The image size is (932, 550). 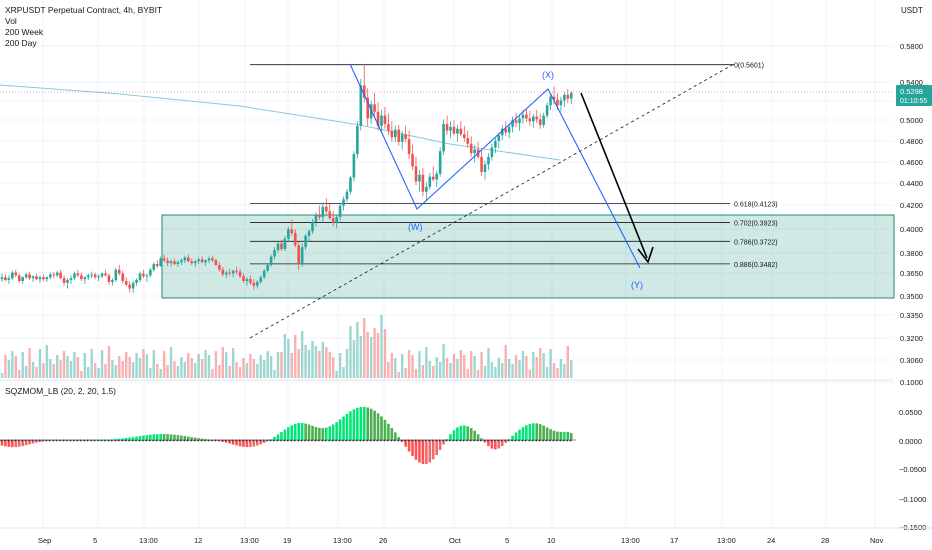 I want to click on indicator-tick-label: −0.0500, so click(x=912, y=469).